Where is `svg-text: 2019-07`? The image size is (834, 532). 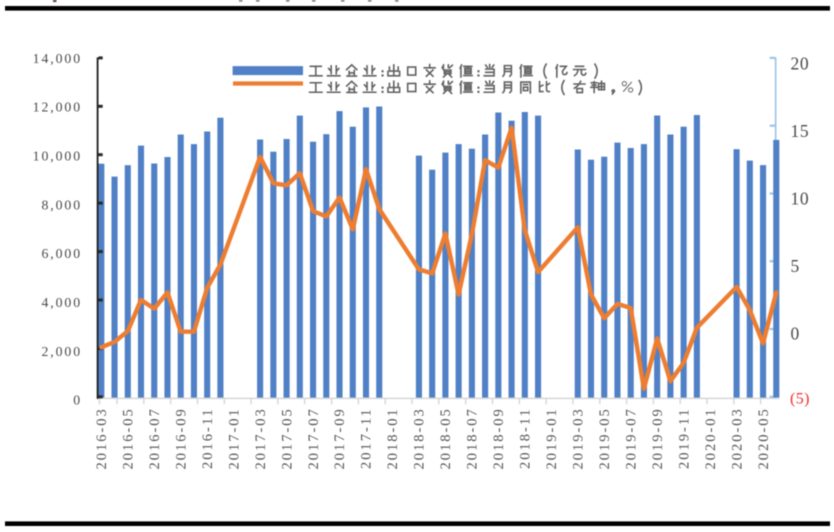 svg-text: 2019-07 is located at coordinates (631, 438).